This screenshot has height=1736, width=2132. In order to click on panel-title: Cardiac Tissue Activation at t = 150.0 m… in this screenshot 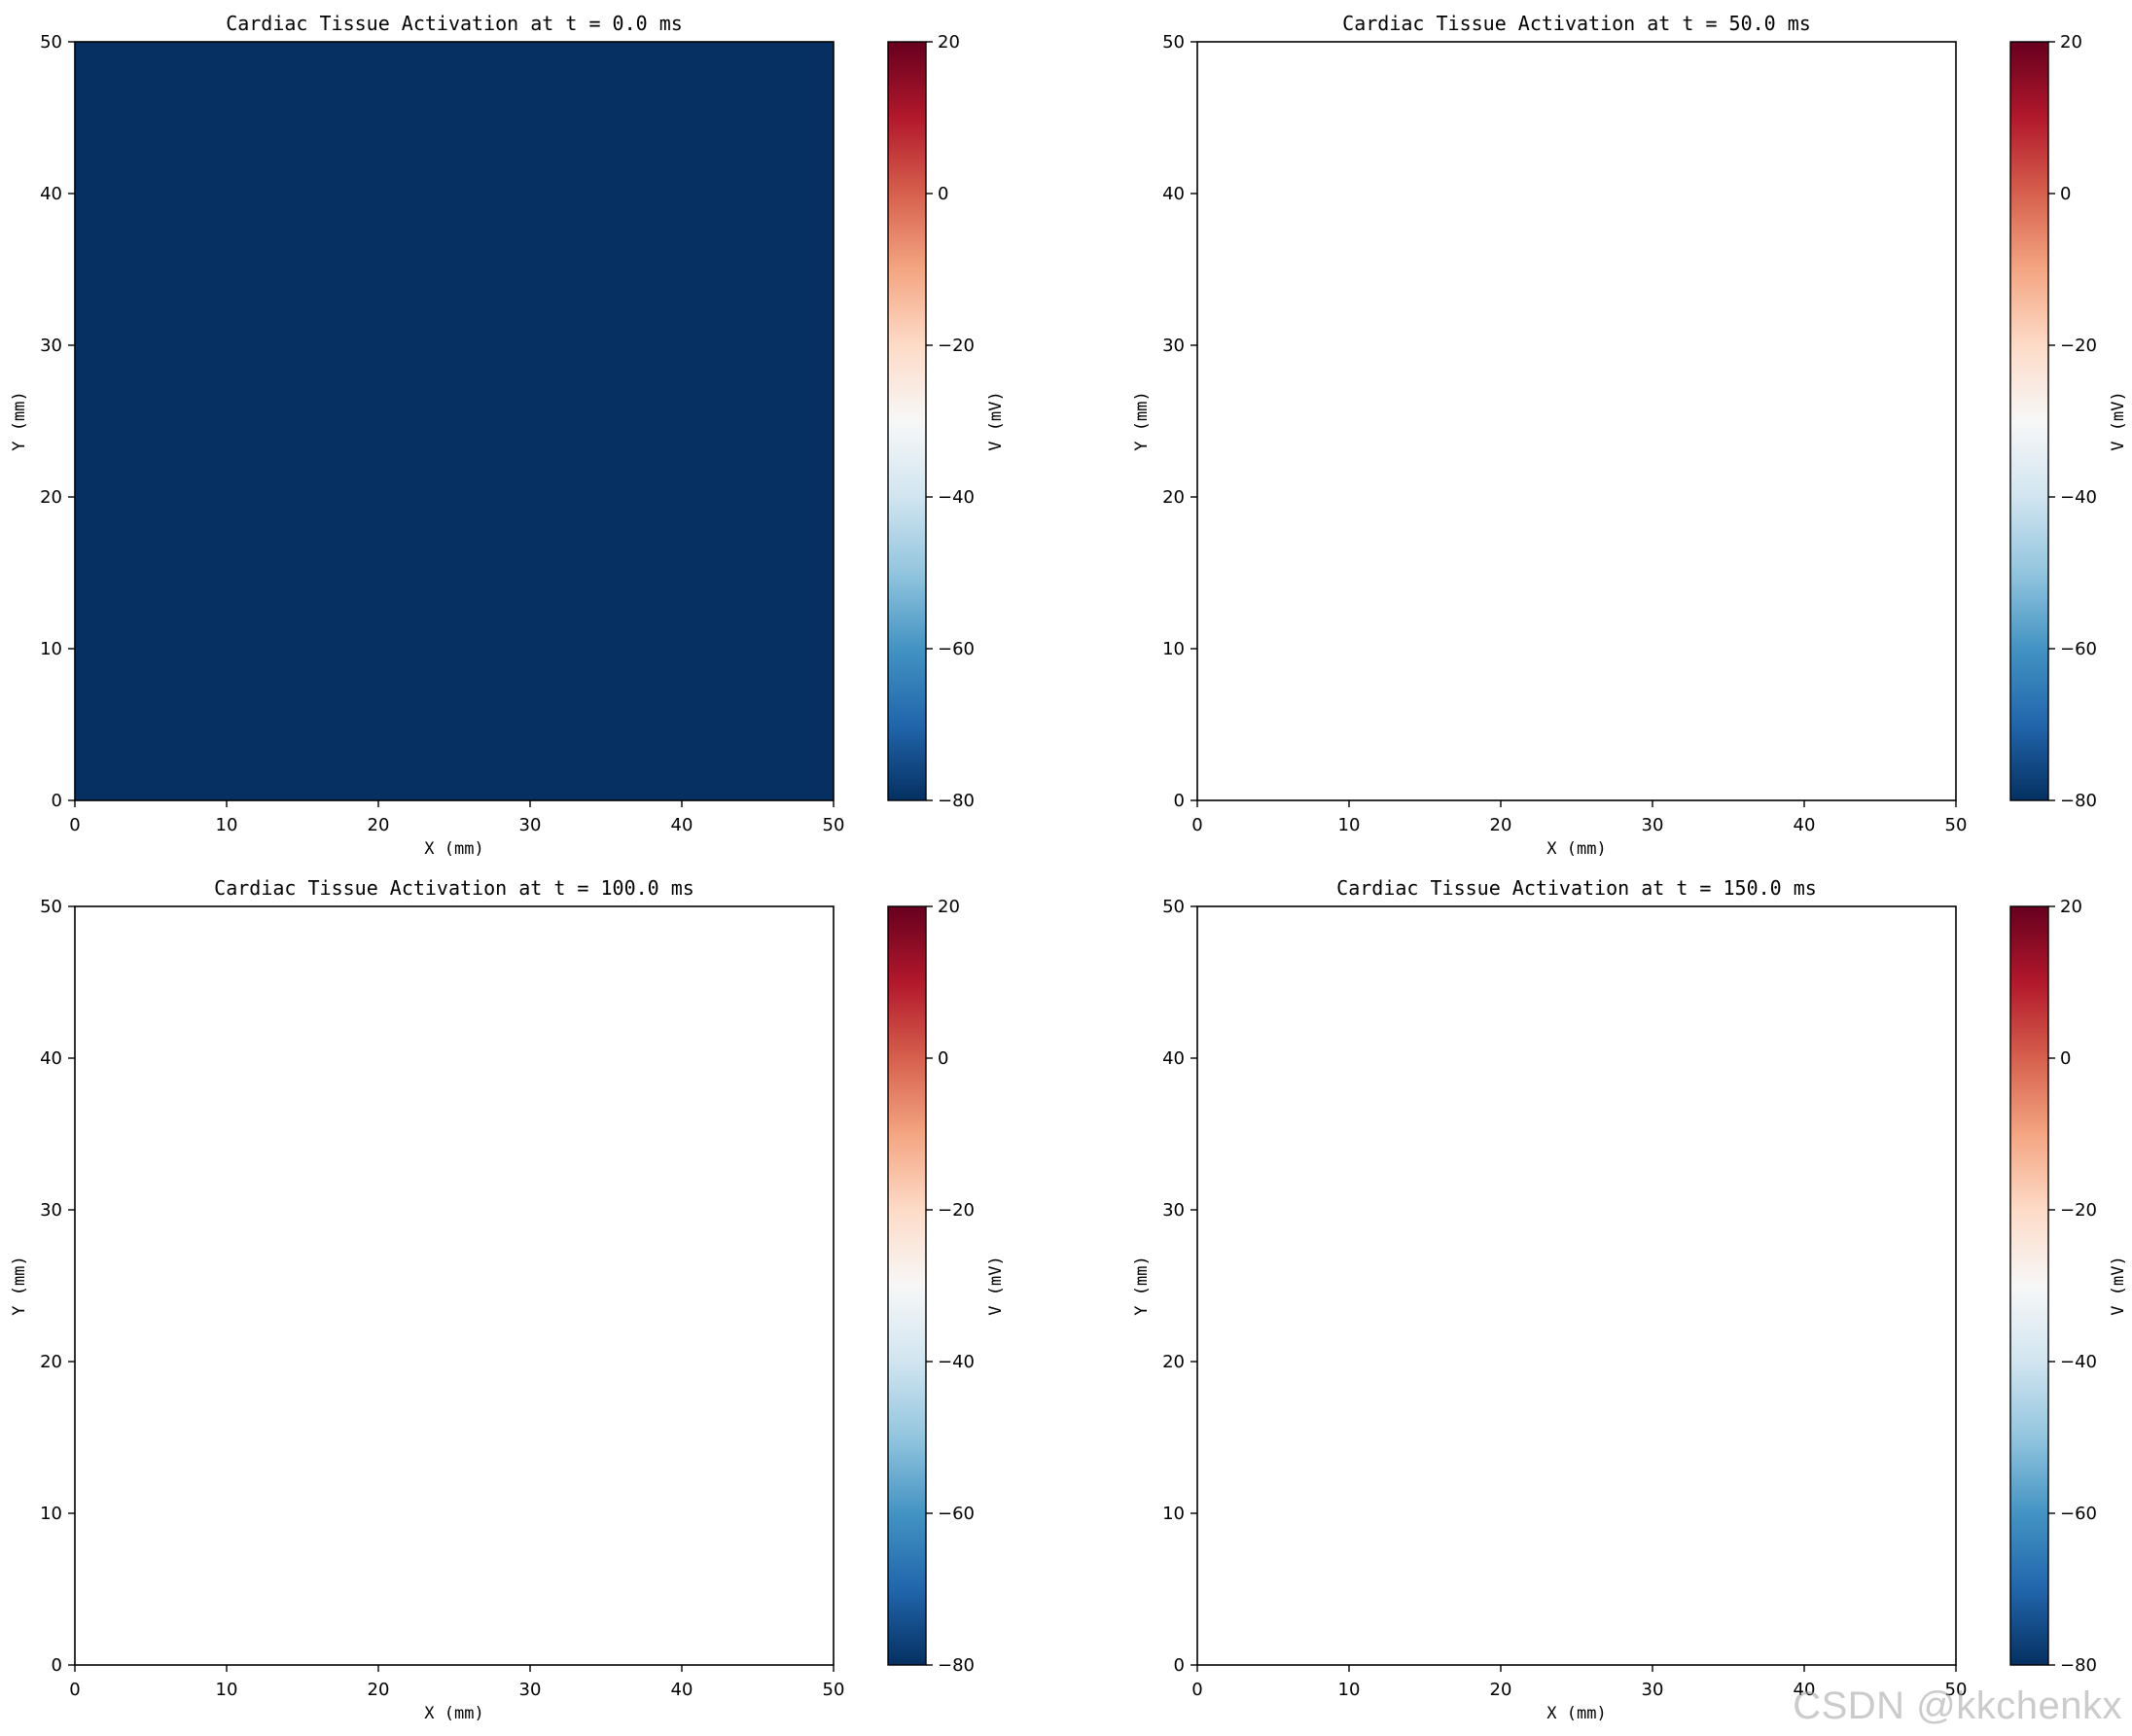, I will do `click(1576, 888)`.